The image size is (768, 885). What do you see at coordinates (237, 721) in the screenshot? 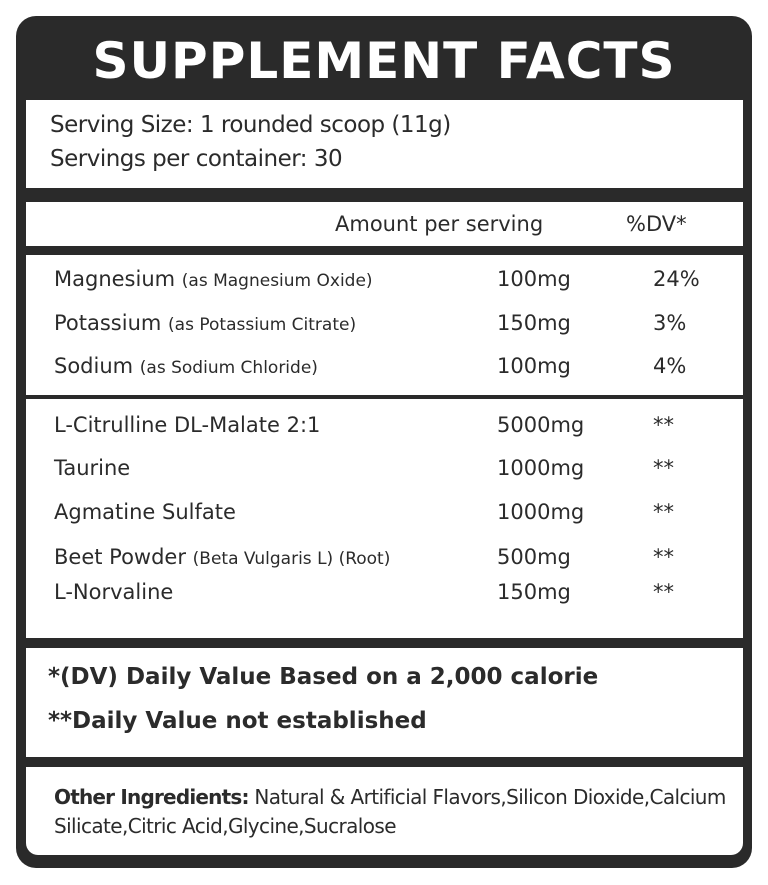
I see `not-established-note: **Daily Value not established` at bounding box center [237, 721].